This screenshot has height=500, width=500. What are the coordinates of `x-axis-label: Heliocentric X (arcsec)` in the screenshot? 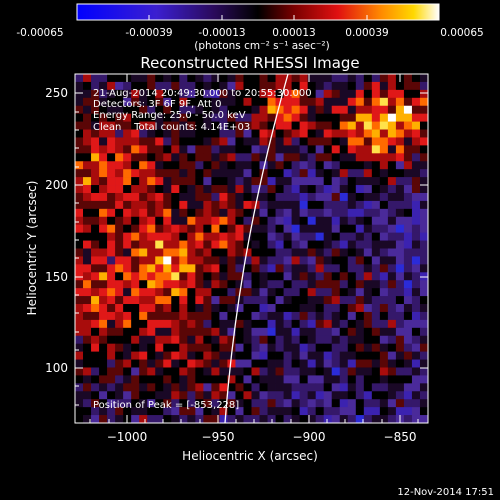 It's located at (250, 456).